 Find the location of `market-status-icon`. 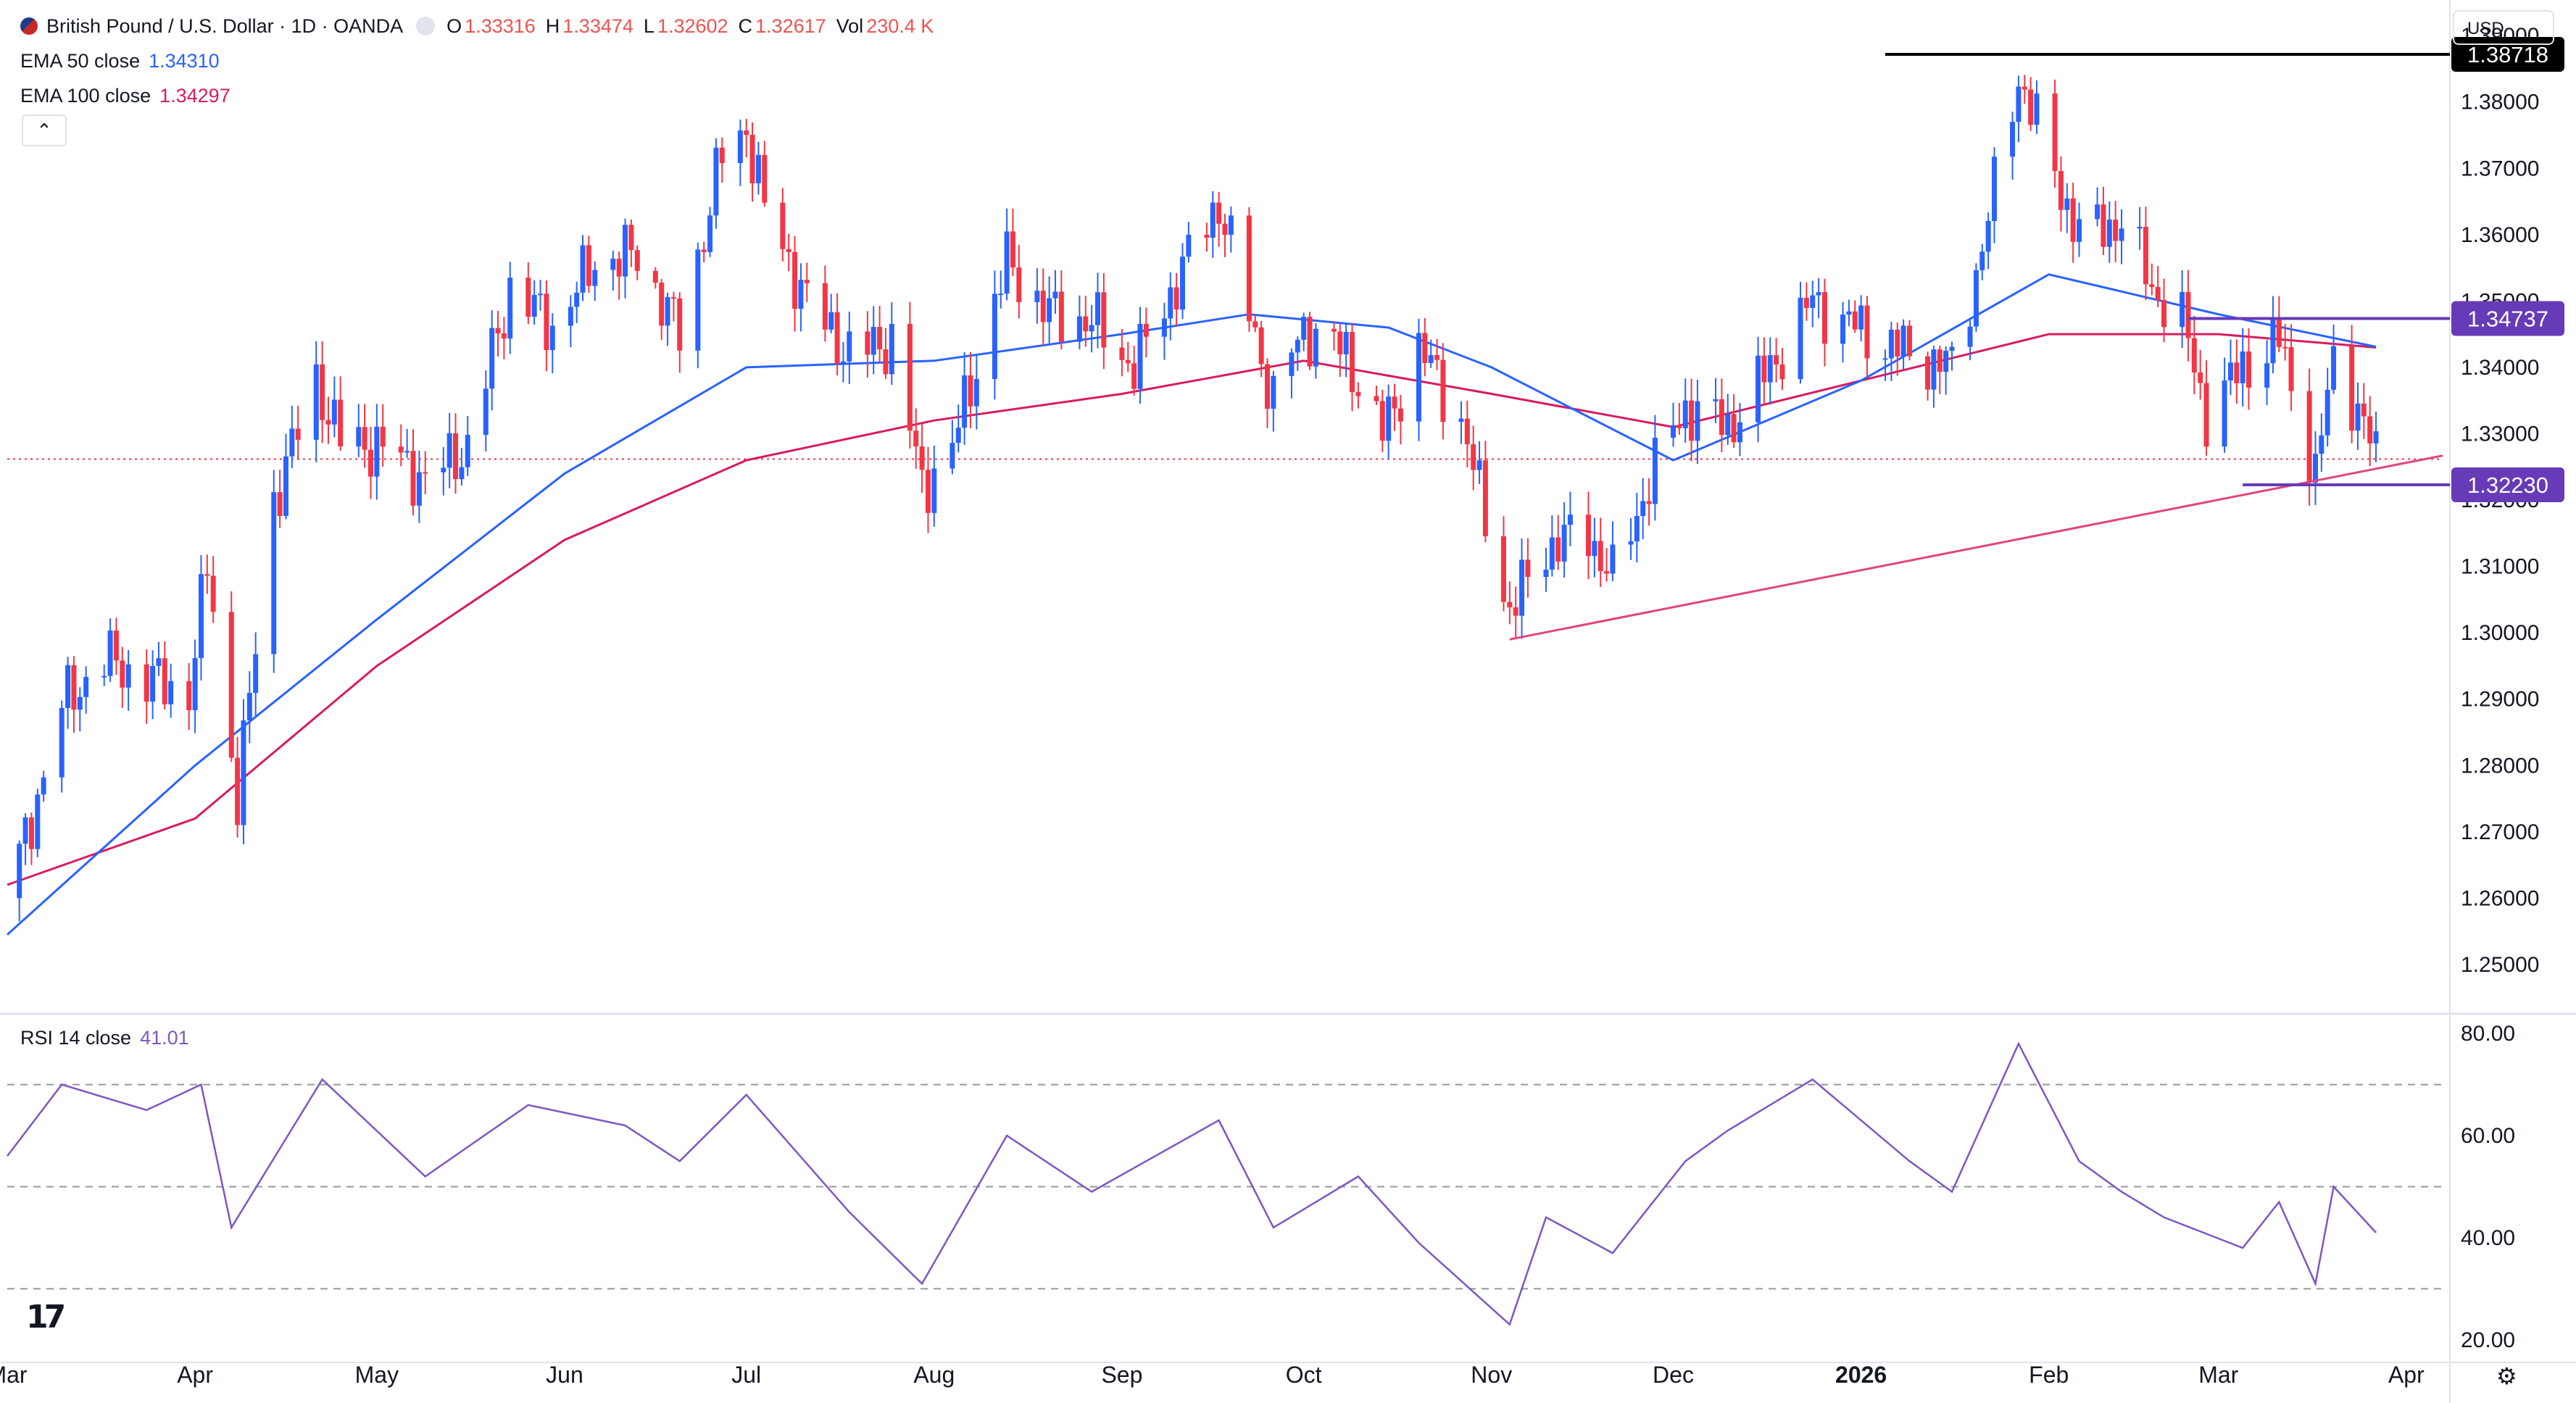

market-status-icon is located at coordinates (426, 26).